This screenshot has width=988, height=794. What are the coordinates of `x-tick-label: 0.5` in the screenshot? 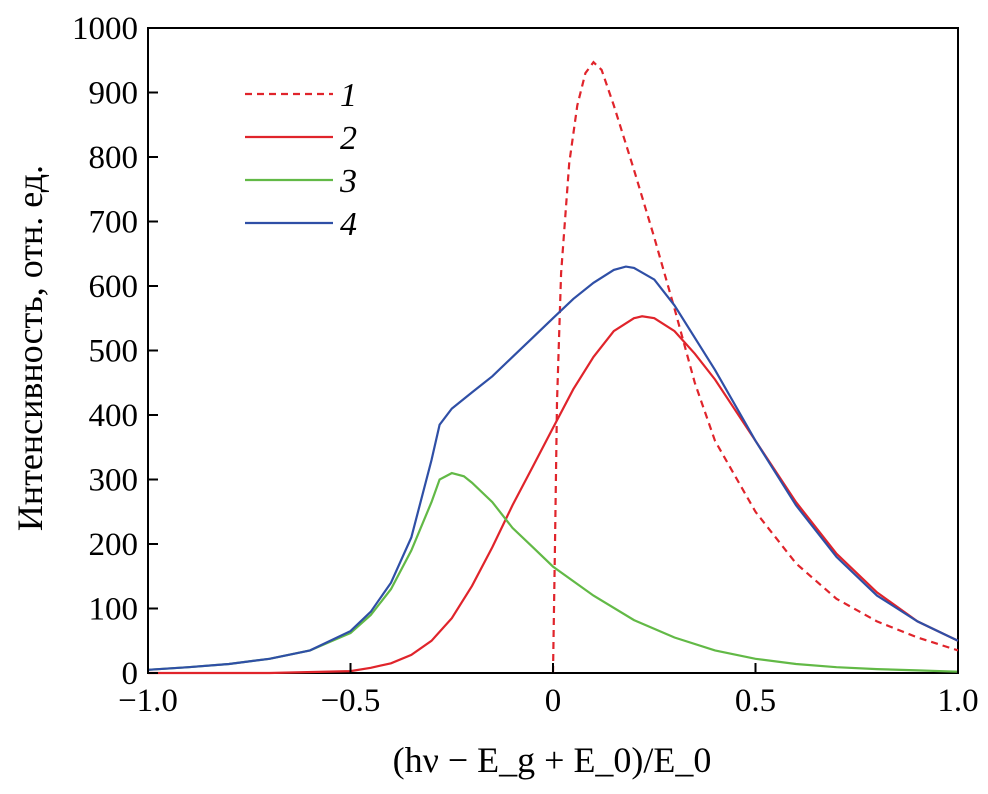 It's located at (755, 701).